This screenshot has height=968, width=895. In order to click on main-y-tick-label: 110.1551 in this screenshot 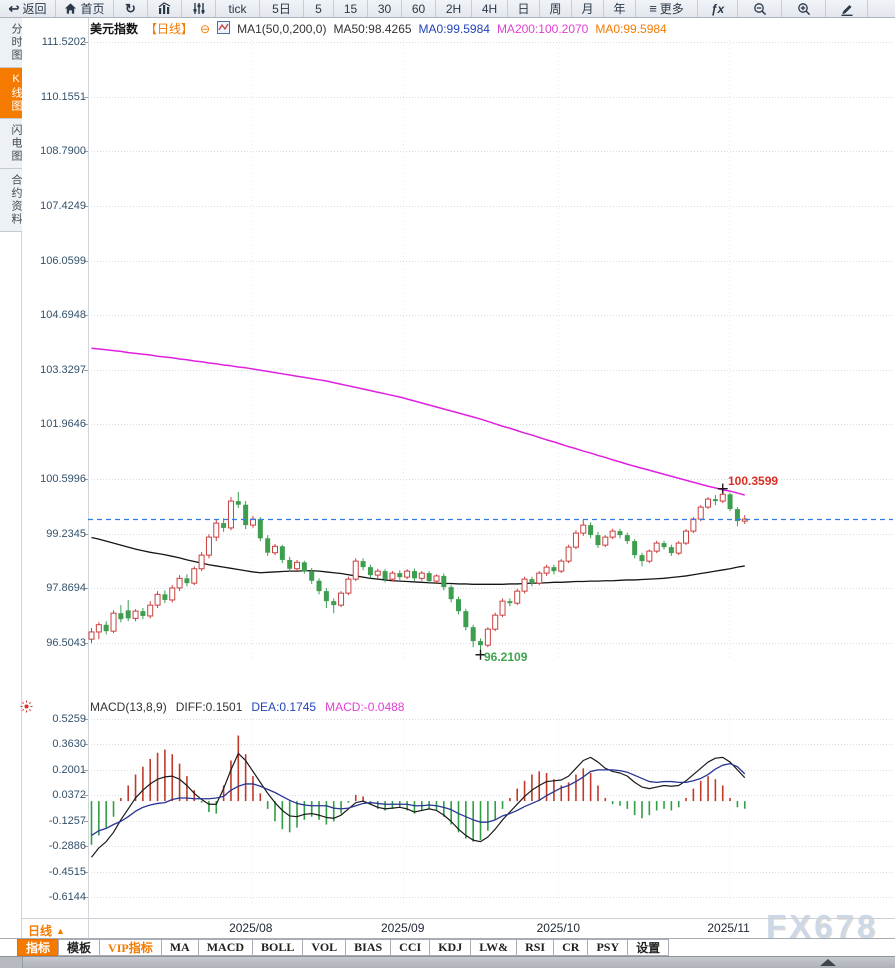, I will do `click(63, 96)`.